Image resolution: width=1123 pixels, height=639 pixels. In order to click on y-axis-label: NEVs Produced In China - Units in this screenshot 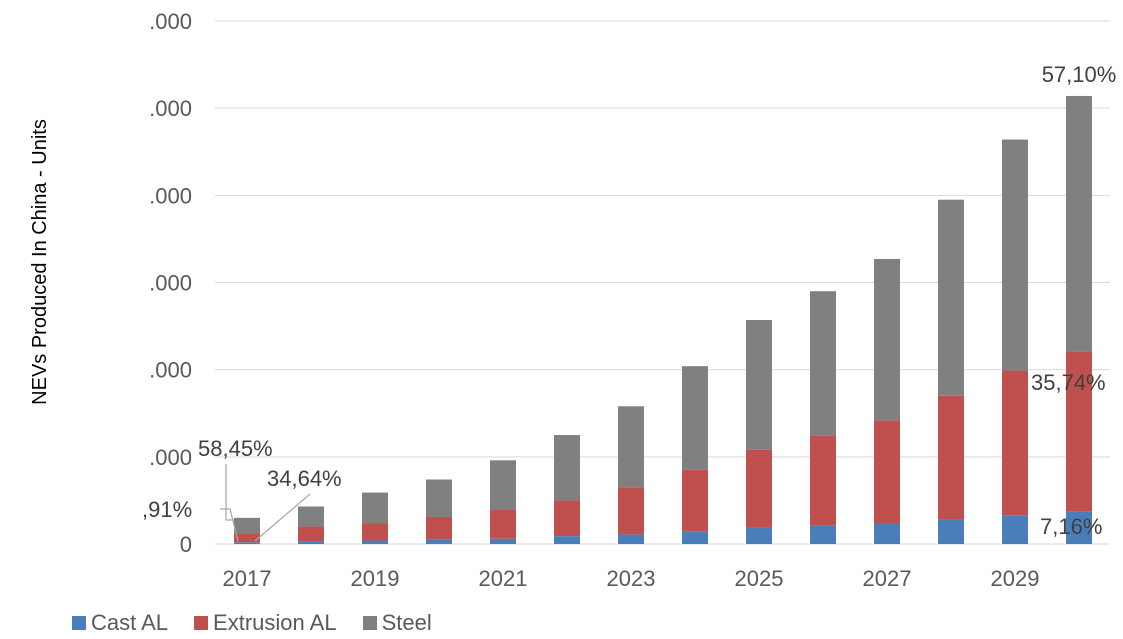, I will do `click(40, 262)`.